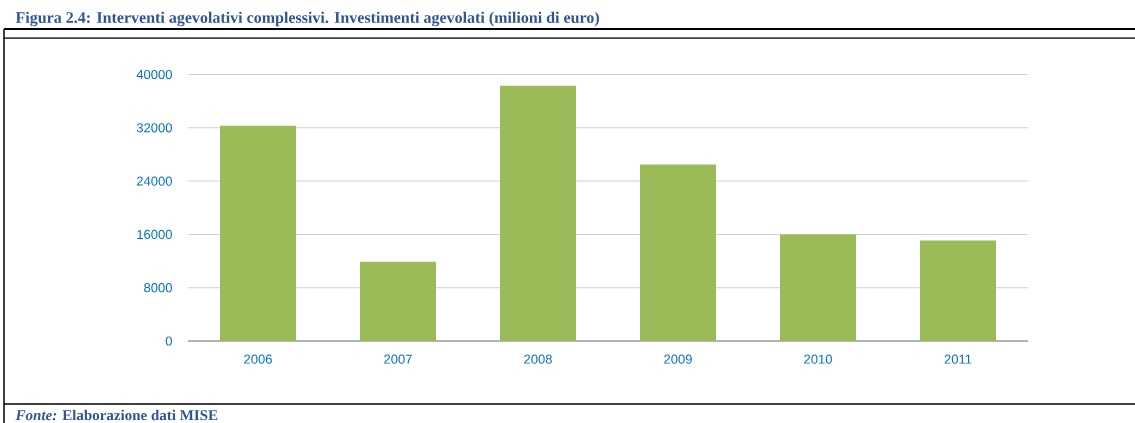 The image size is (1135, 423). Describe the element at coordinates (678, 359) in the screenshot. I see `x-tick-label: 2009` at that location.